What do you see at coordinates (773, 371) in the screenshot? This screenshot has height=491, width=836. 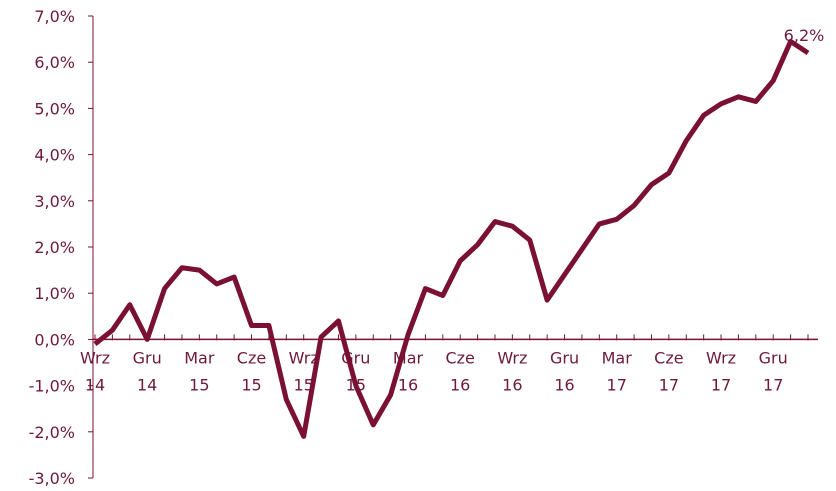 I see `x-tick-label: Gru 17` at bounding box center [773, 371].